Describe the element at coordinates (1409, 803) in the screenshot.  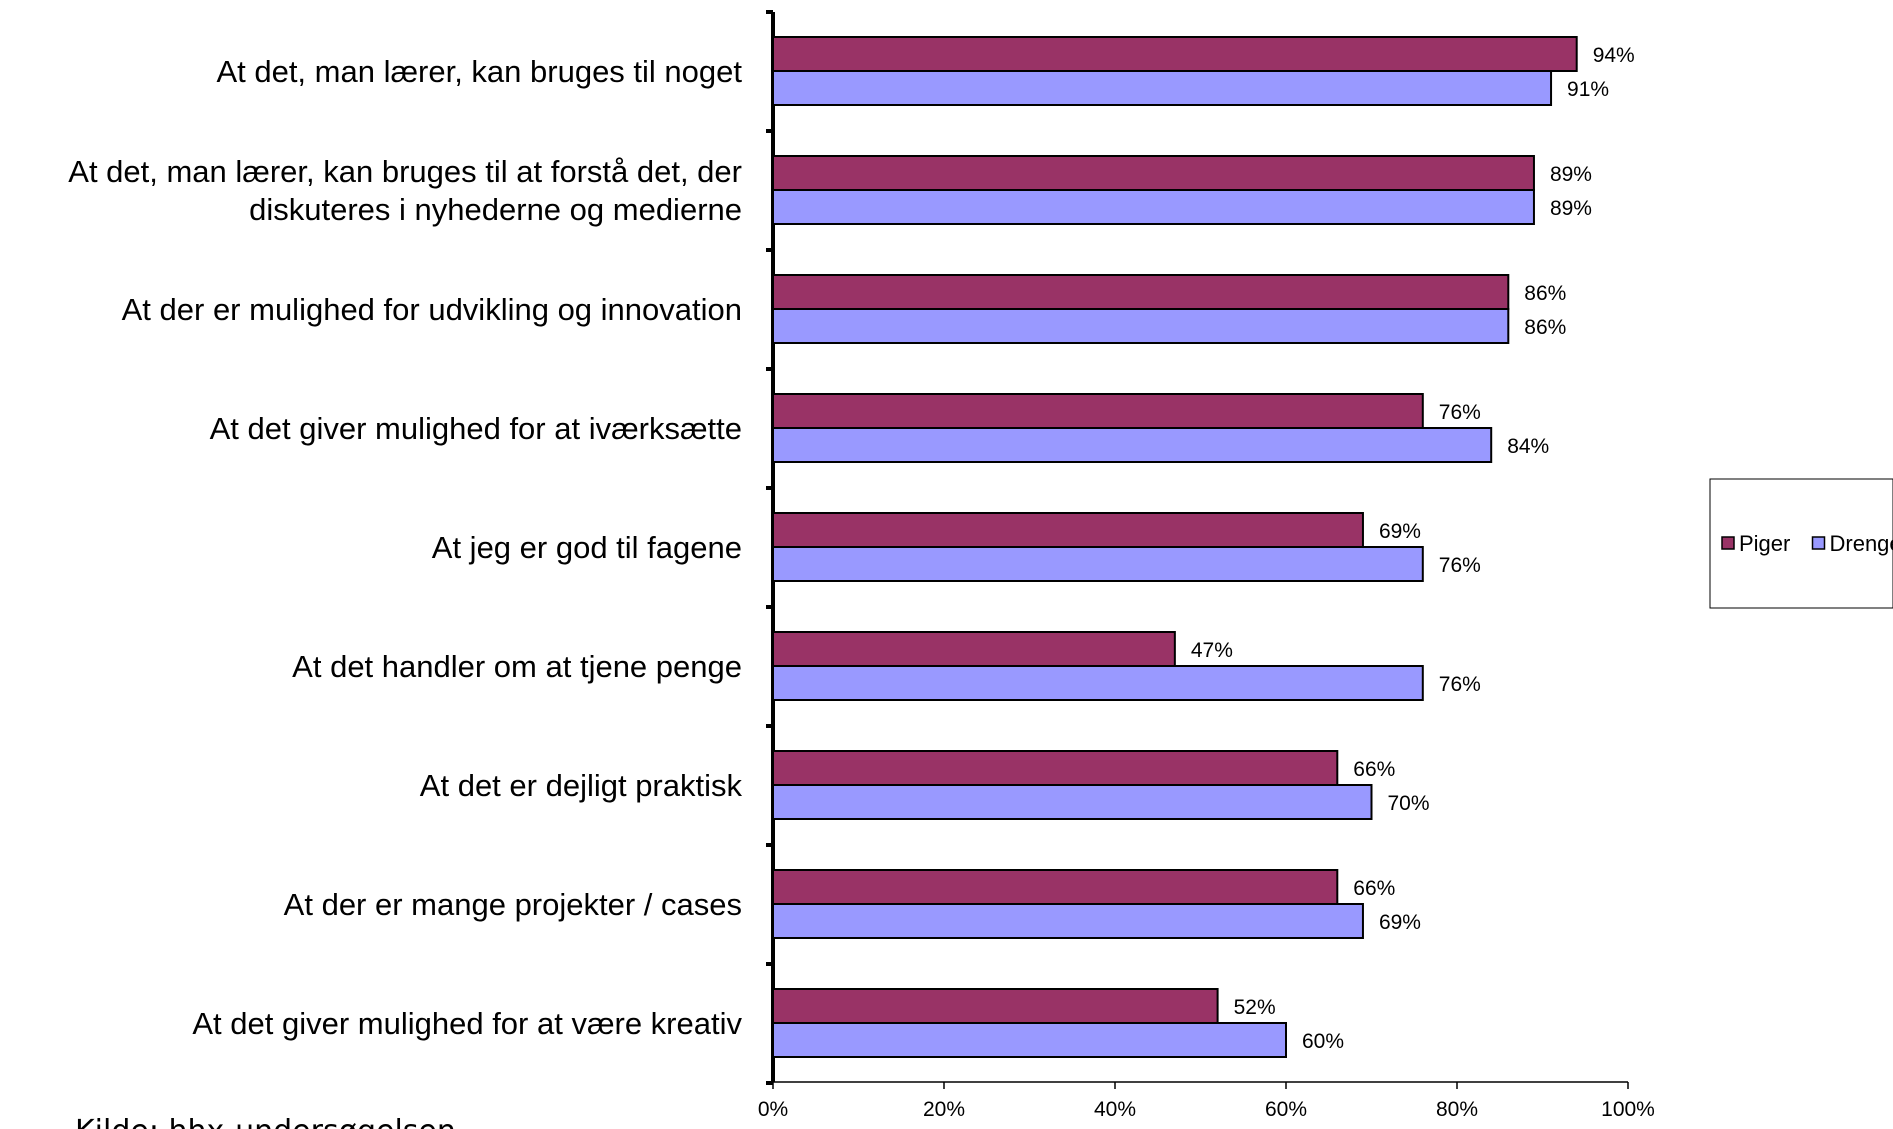
I see `data-label-drenge: 70%` at that location.